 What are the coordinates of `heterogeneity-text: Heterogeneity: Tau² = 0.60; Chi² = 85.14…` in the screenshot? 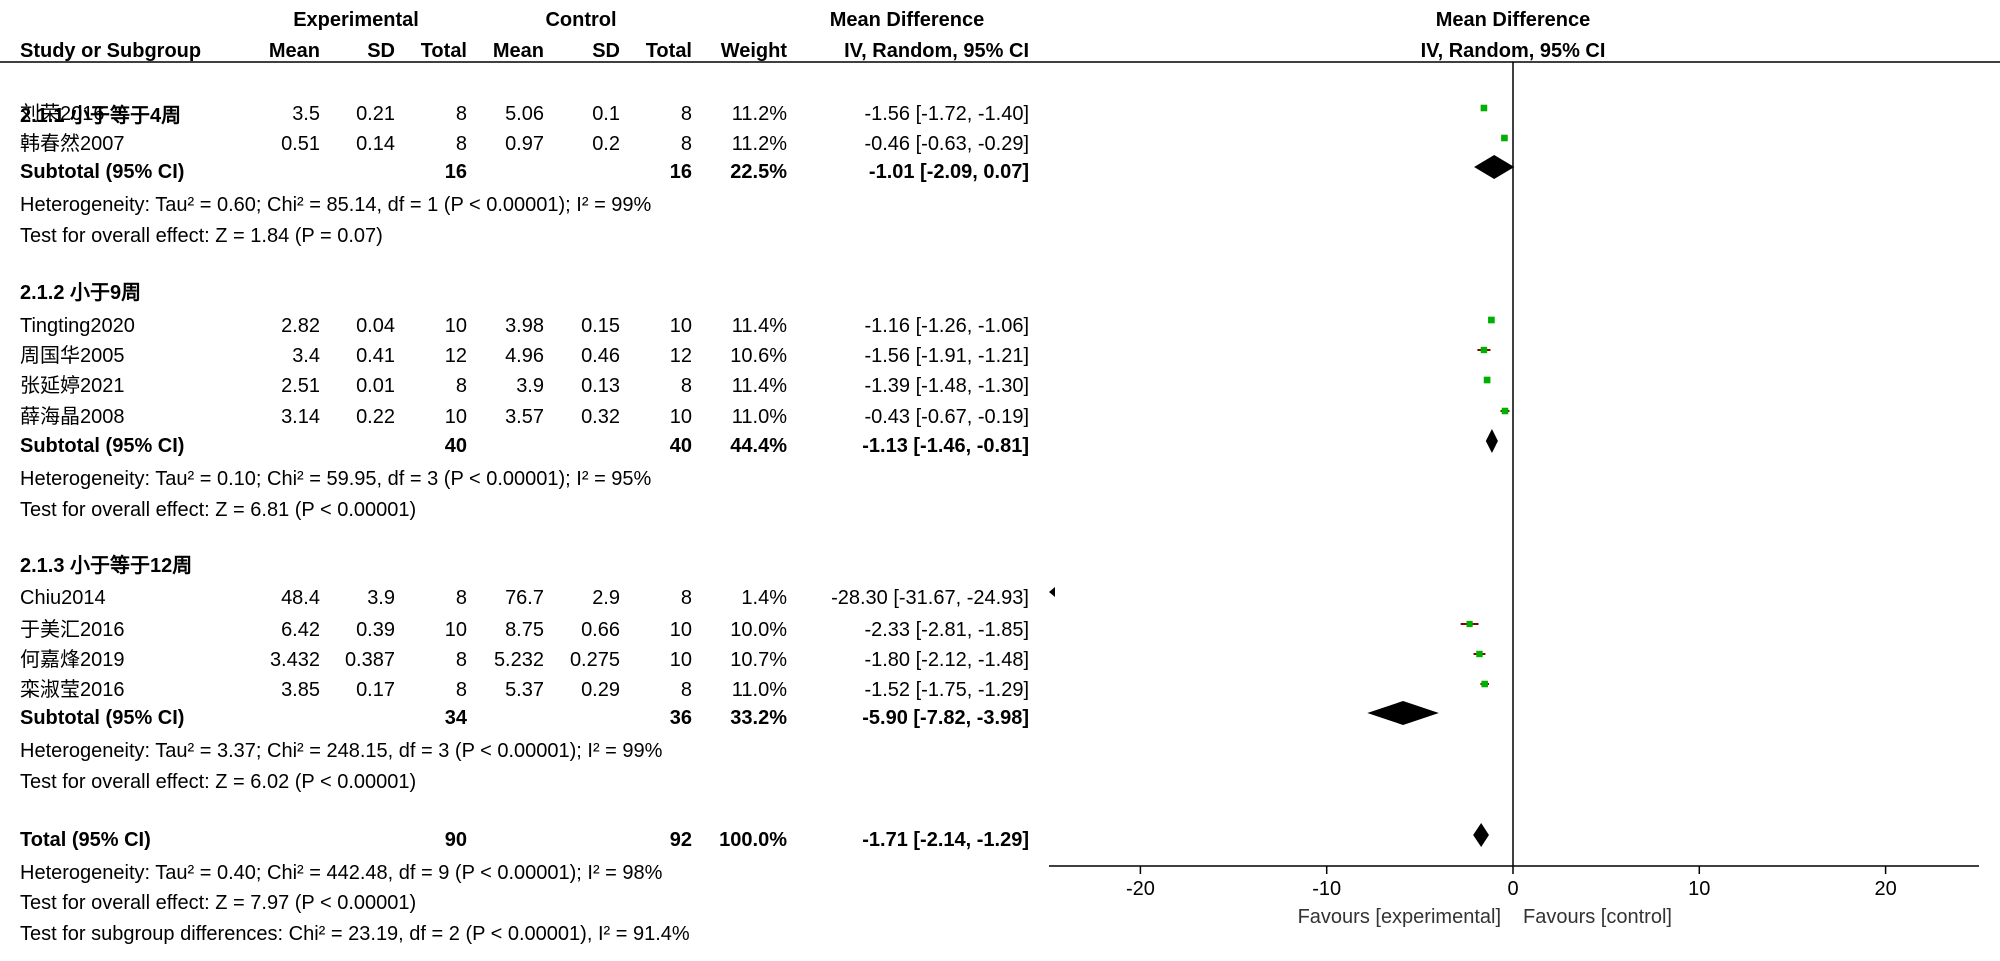 It's located at (336, 205).